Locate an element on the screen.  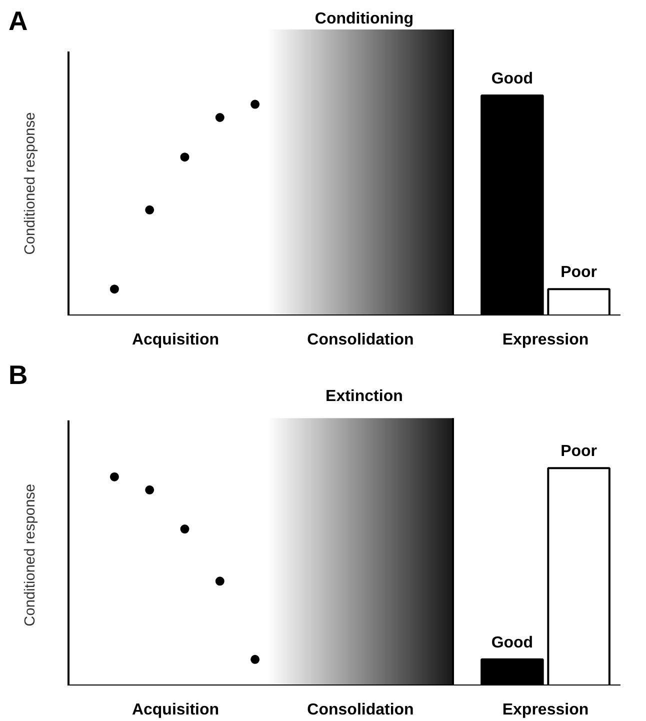
text: B is located at coordinates (18, 375).